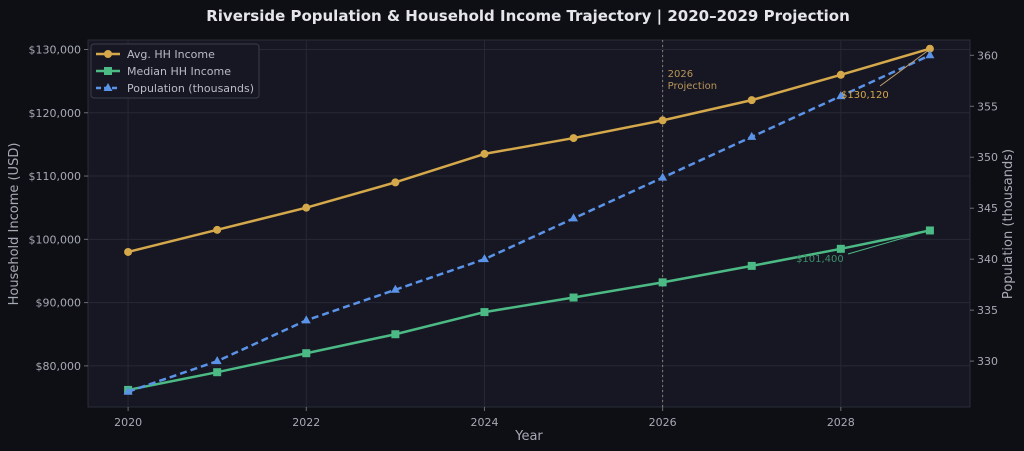 The height and width of the screenshot is (451, 1024). I want to click on x-tick-label-2026: 2026, so click(663, 422).